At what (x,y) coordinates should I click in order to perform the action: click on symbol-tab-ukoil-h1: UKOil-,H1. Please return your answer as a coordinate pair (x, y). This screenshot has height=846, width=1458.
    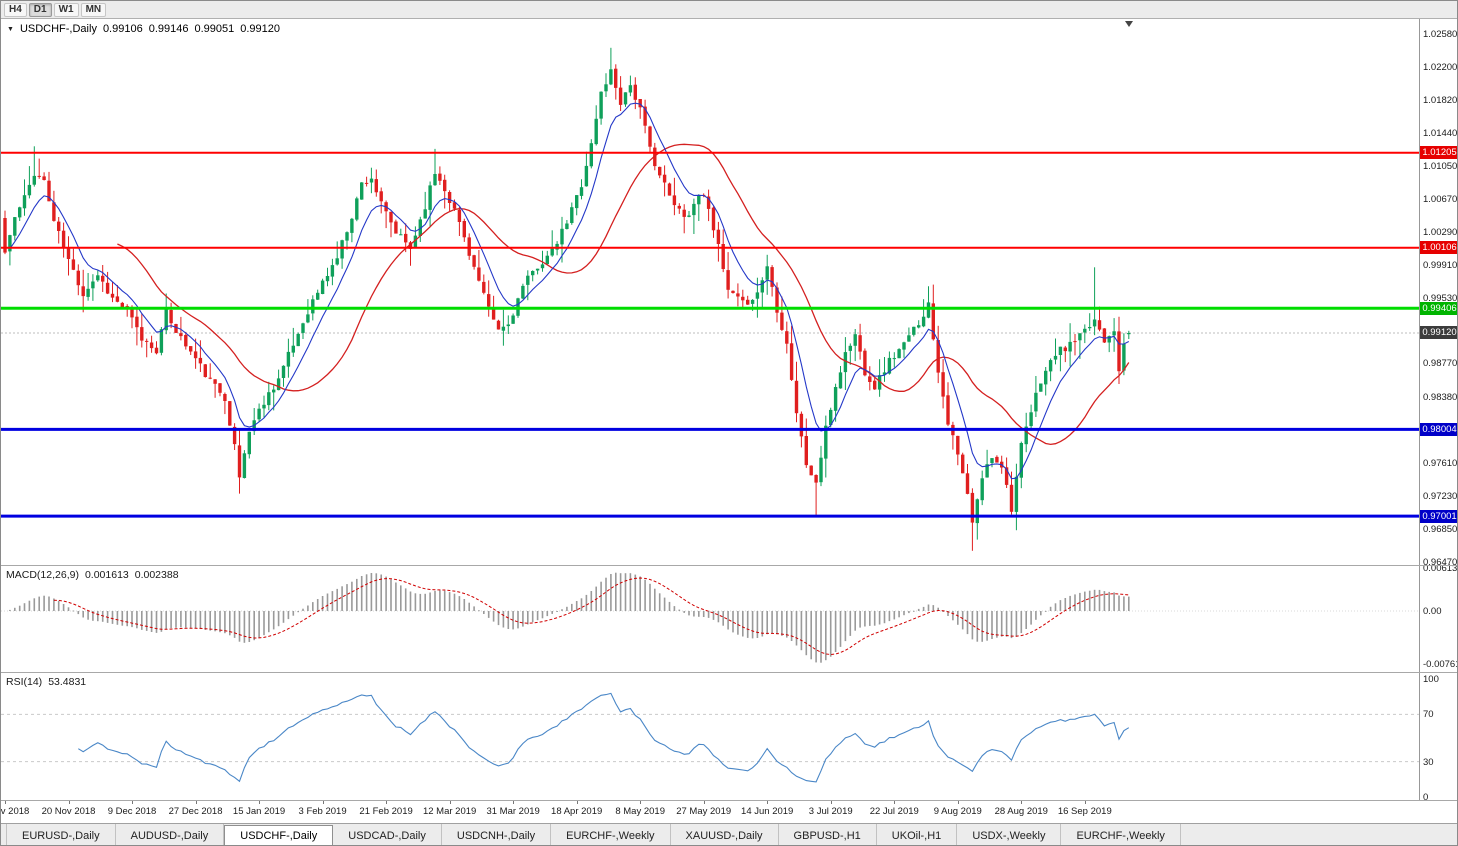
    Looking at the image, I should click on (917, 834).